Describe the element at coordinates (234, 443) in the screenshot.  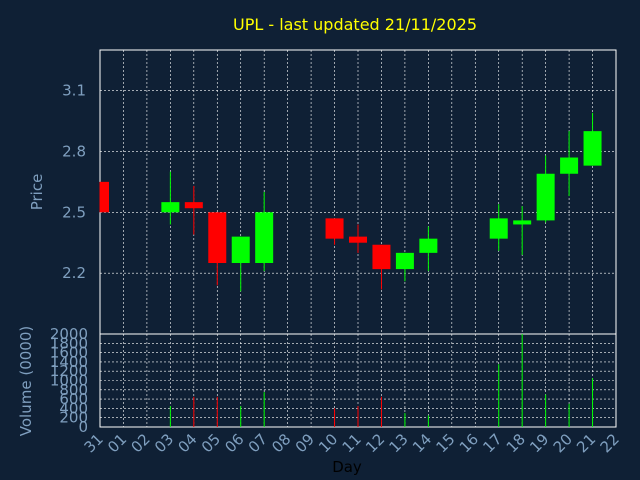
I see `x-tick-label: 06` at that location.